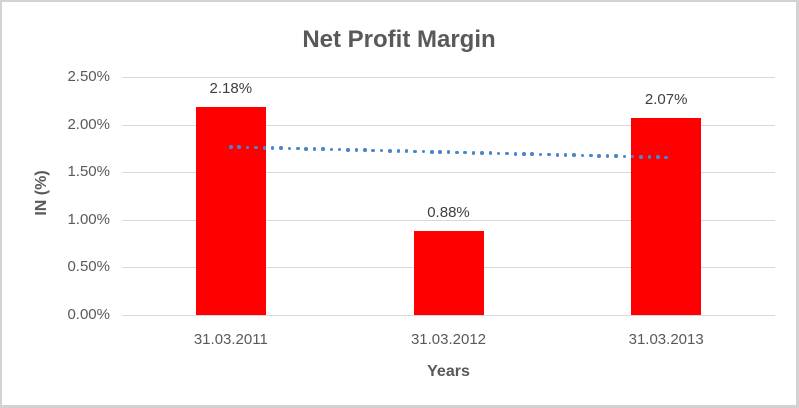 This screenshot has width=799, height=408. What do you see at coordinates (666, 99) in the screenshot?
I see `bar-data-label: 2.07%` at bounding box center [666, 99].